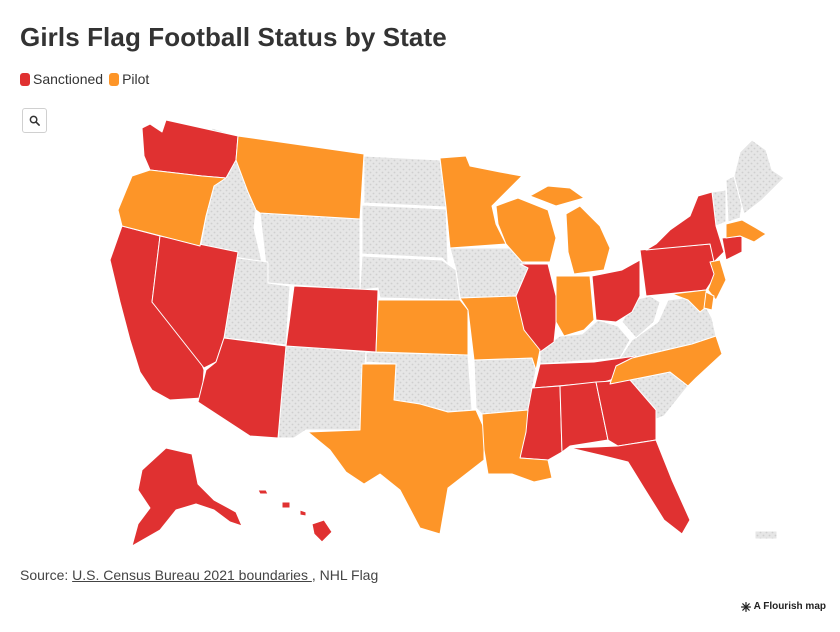  What do you see at coordinates (332, 319) in the screenshot?
I see `state-colorado` at bounding box center [332, 319].